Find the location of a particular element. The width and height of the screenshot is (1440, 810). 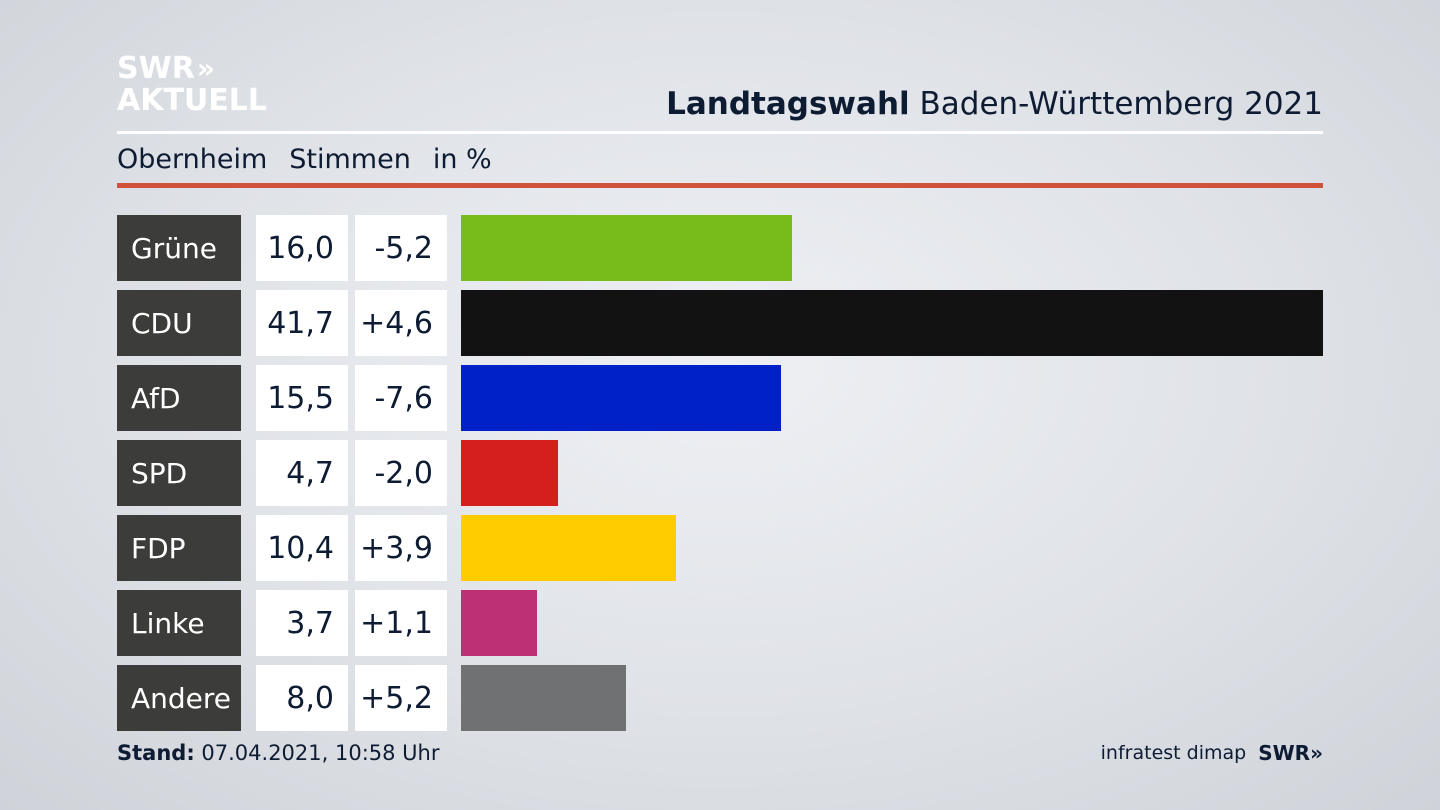

chart-subheader: Obernheim Stimmen in % is located at coordinates (304, 159).